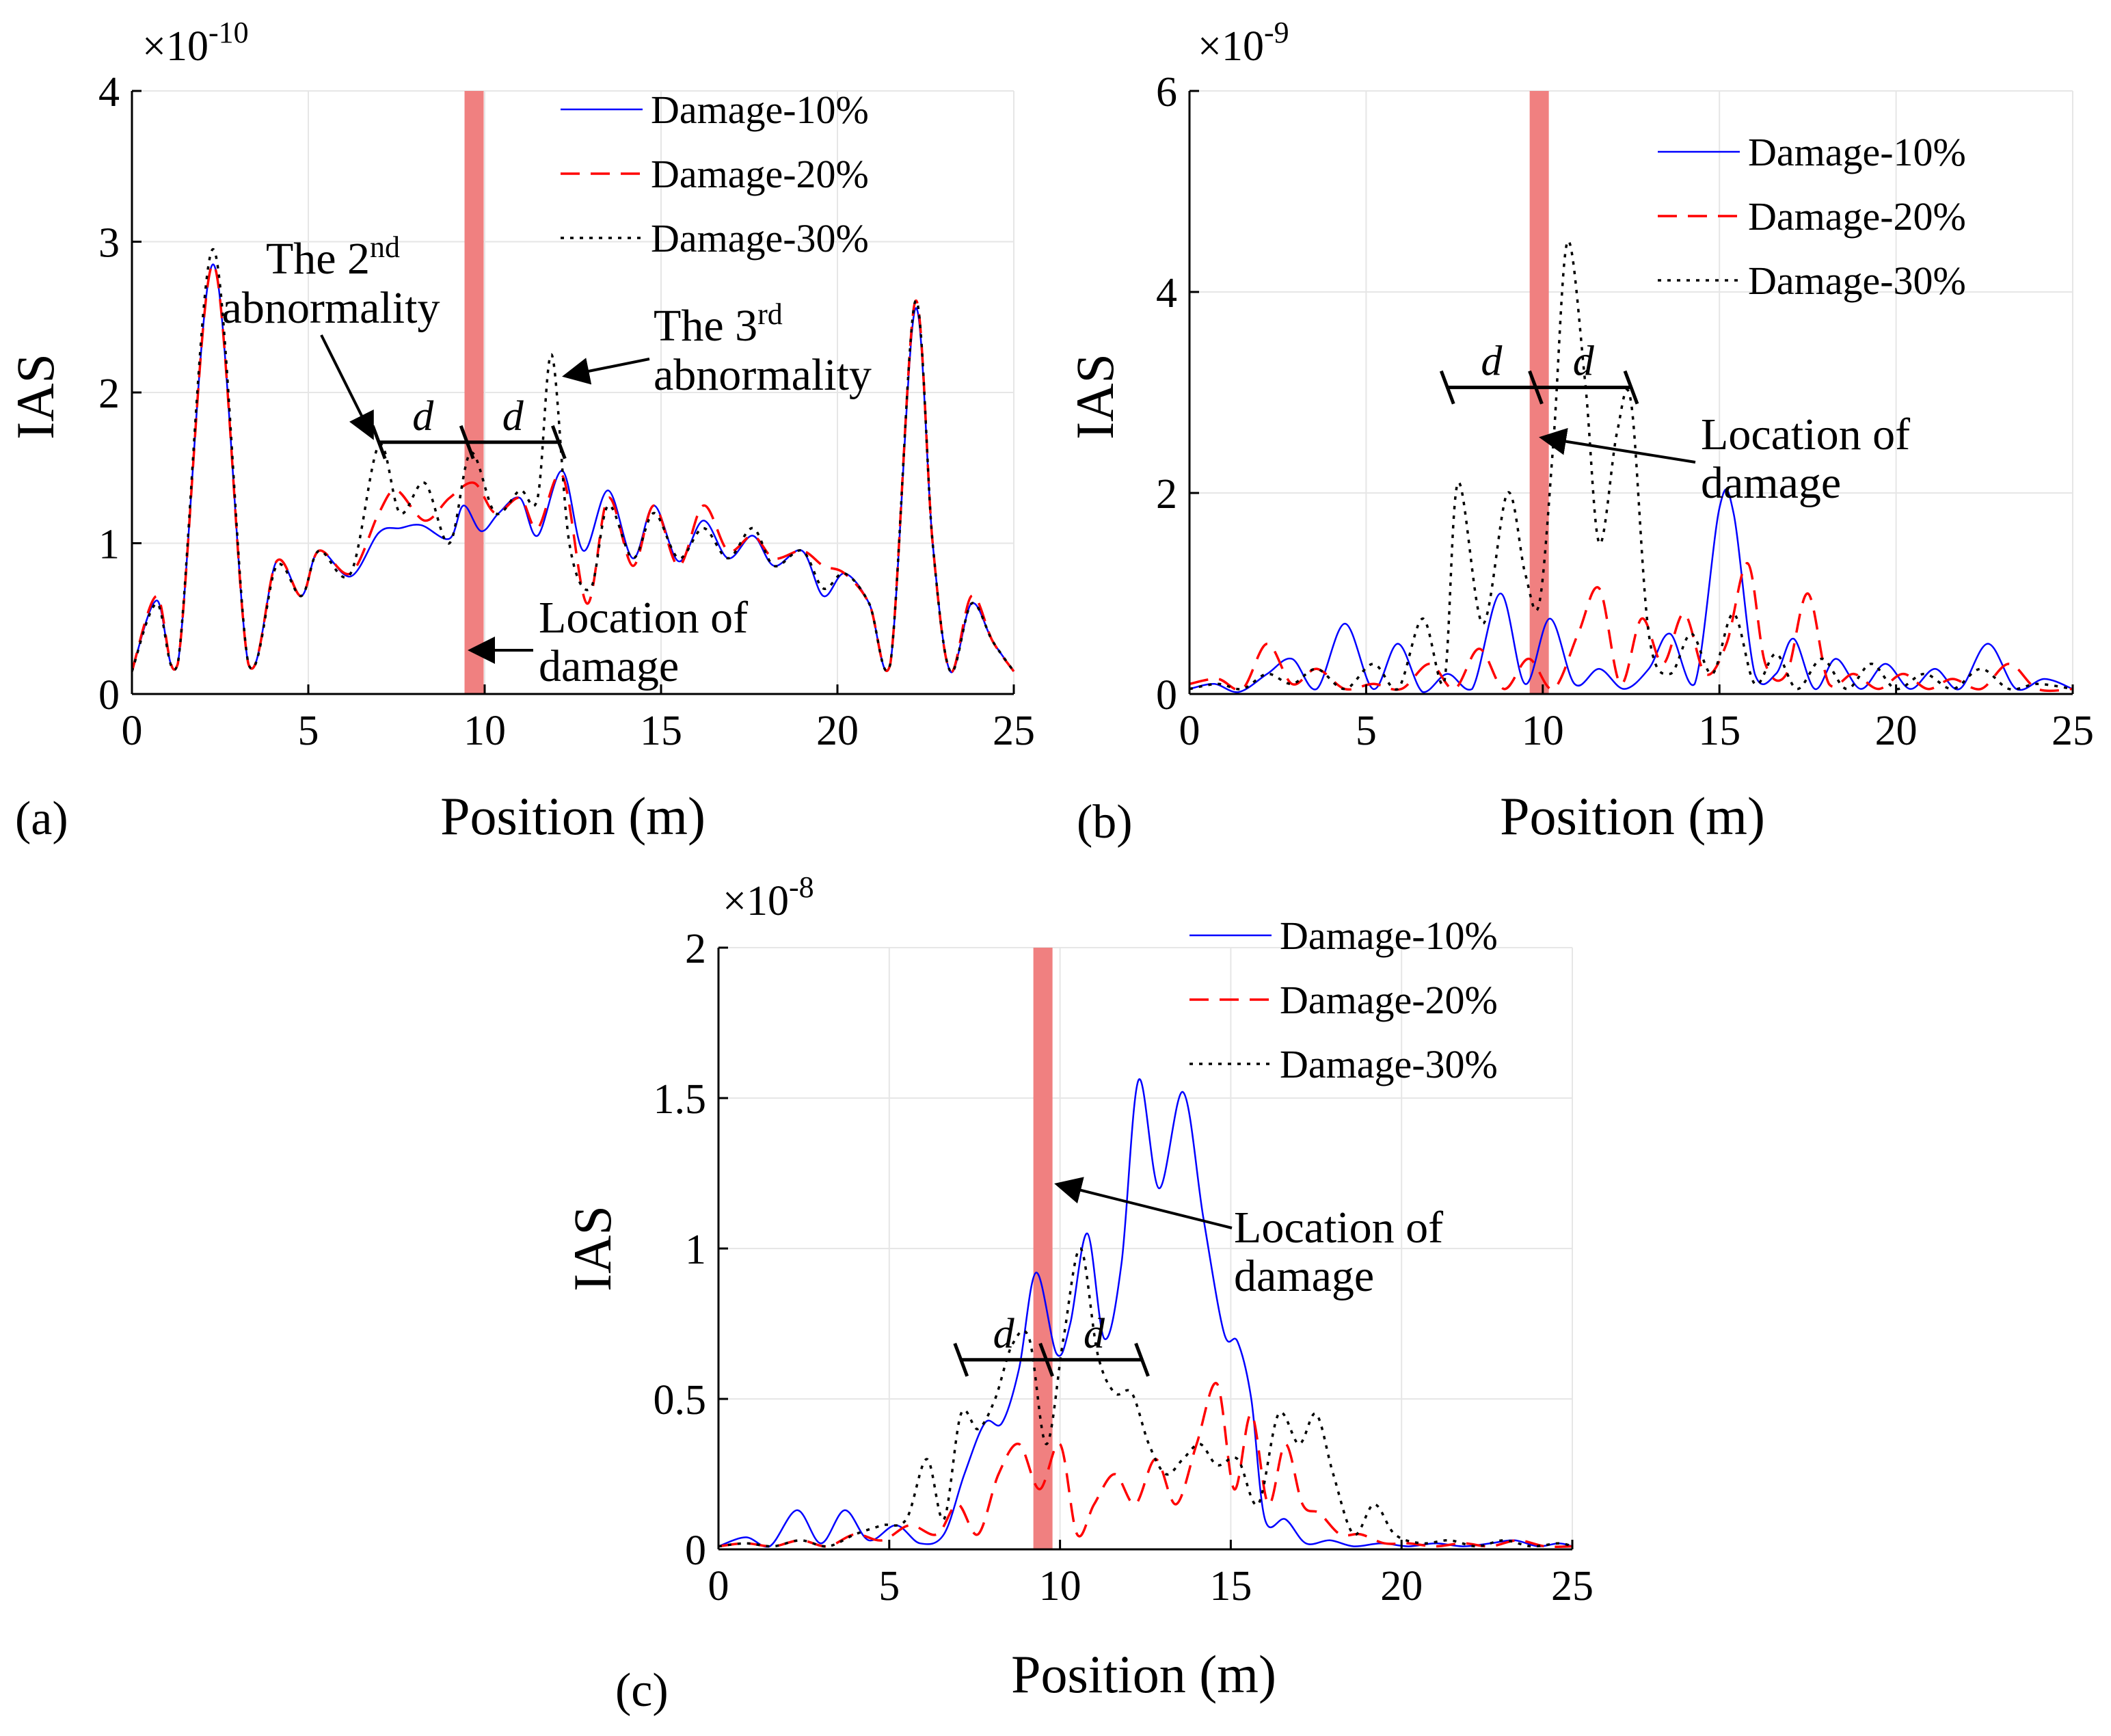 The width and height of the screenshot is (2111, 1736). What do you see at coordinates (1166, 92) in the screenshot?
I see `y-tick-label: 6` at bounding box center [1166, 92].